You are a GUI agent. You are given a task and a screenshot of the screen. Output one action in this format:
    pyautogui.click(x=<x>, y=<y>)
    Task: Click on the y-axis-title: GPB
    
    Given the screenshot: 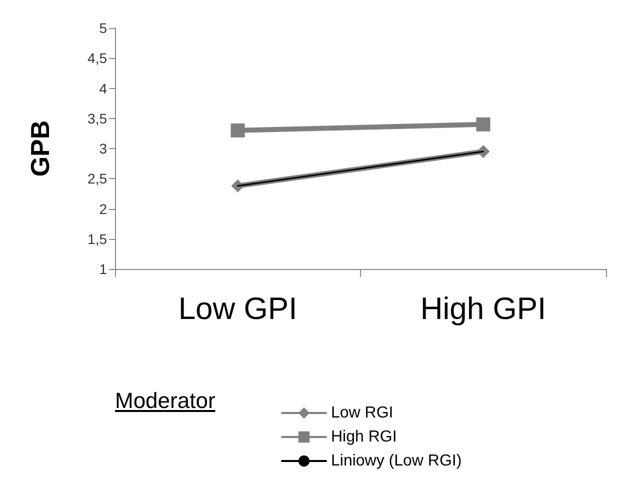 What is the action you would take?
    pyautogui.click(x=40, y=148)
    